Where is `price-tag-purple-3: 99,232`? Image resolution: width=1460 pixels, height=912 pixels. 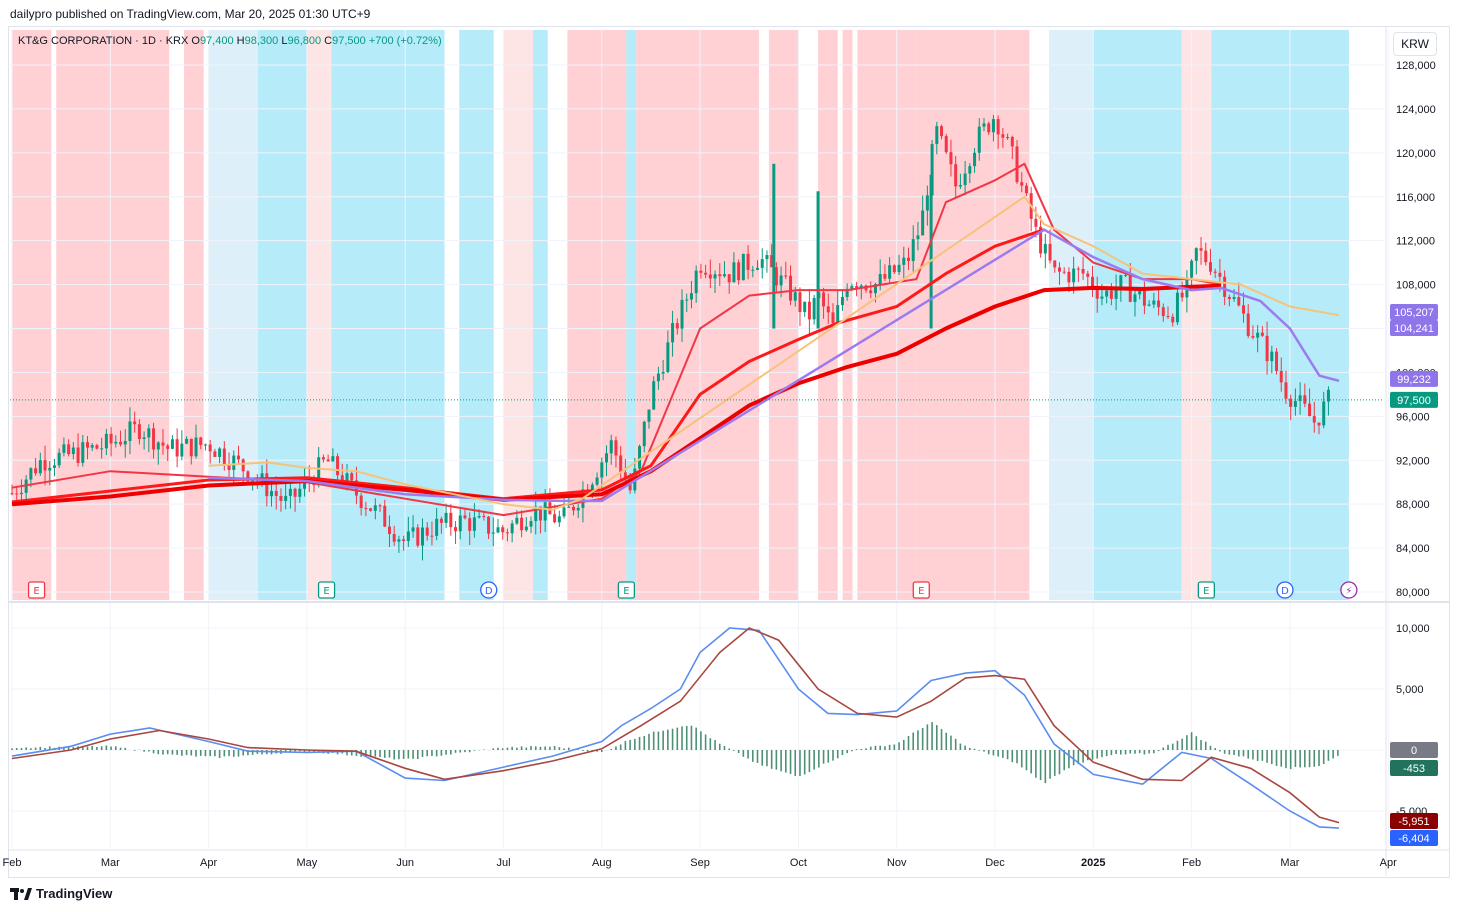 price-tag-purple-3: 99,232 is located at coordinates (1414, 378).